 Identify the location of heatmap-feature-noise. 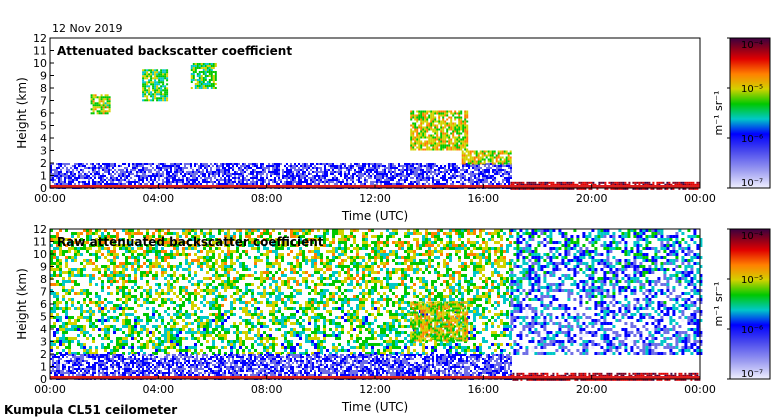
(606, 292).